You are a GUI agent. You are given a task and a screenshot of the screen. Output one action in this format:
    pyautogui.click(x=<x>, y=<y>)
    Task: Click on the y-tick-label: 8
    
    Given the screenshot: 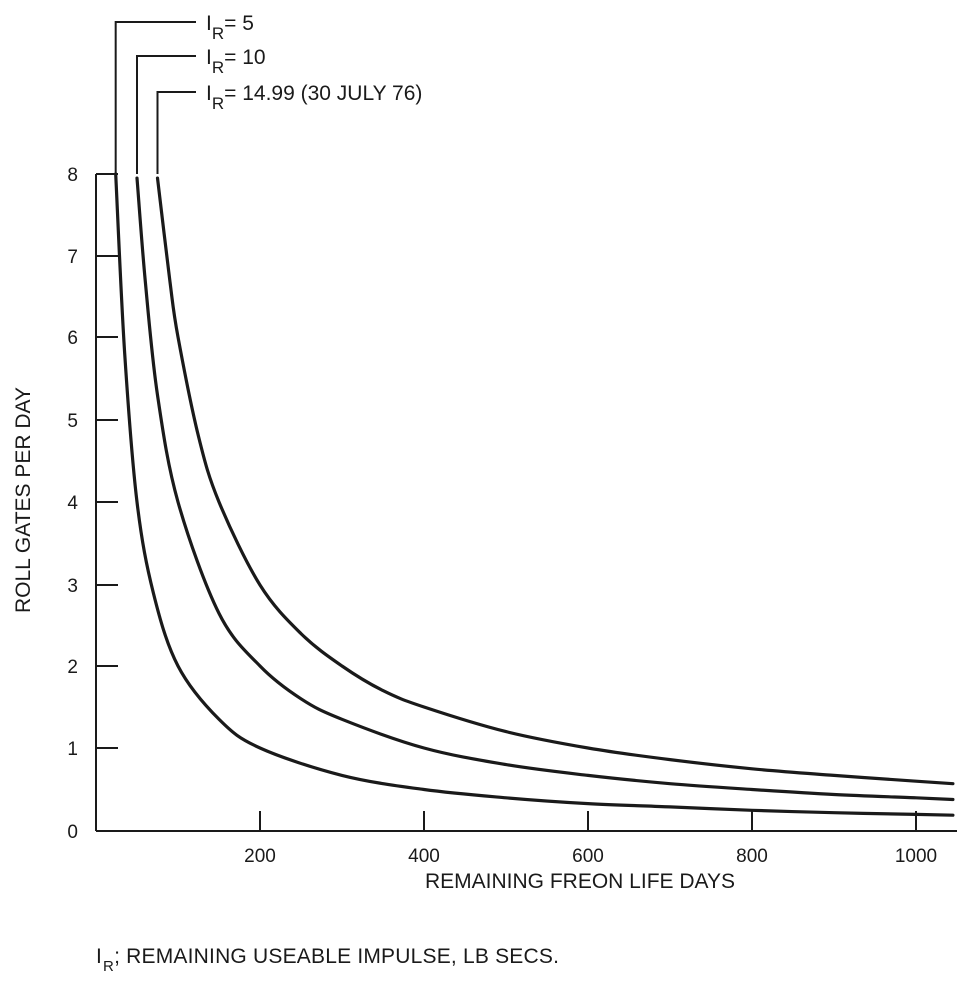 What is the action you would take?
    pyautogui.click(x=72, y=175)
    